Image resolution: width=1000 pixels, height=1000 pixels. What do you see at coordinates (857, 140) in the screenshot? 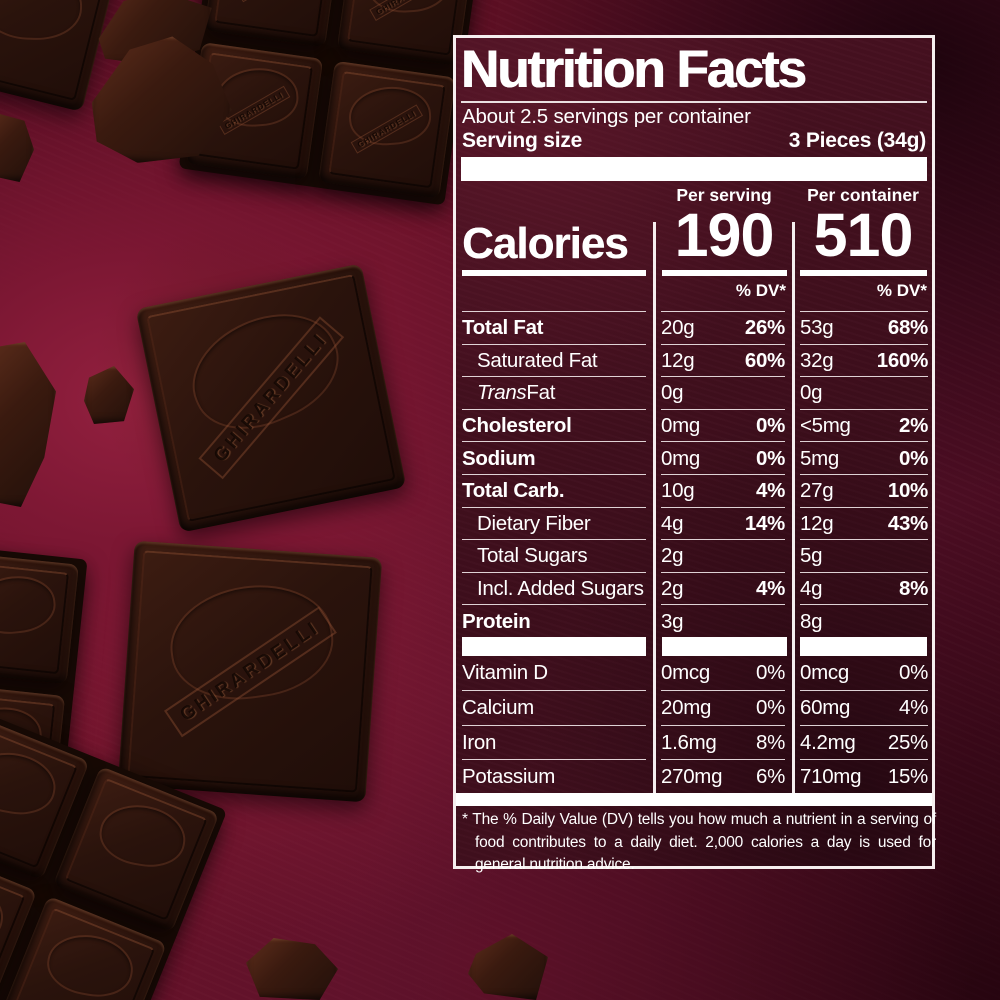
I see `serving-size-value: 3 Pieces (34g)` at bounding box center [857, 140].